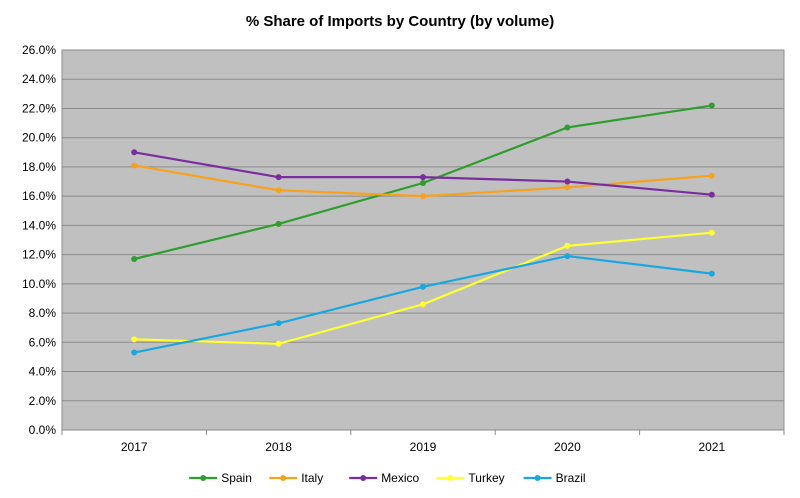 This screenshot has width=800, height=498. I want to click on legend-item-mexico: Mexico, so click(384, 478).